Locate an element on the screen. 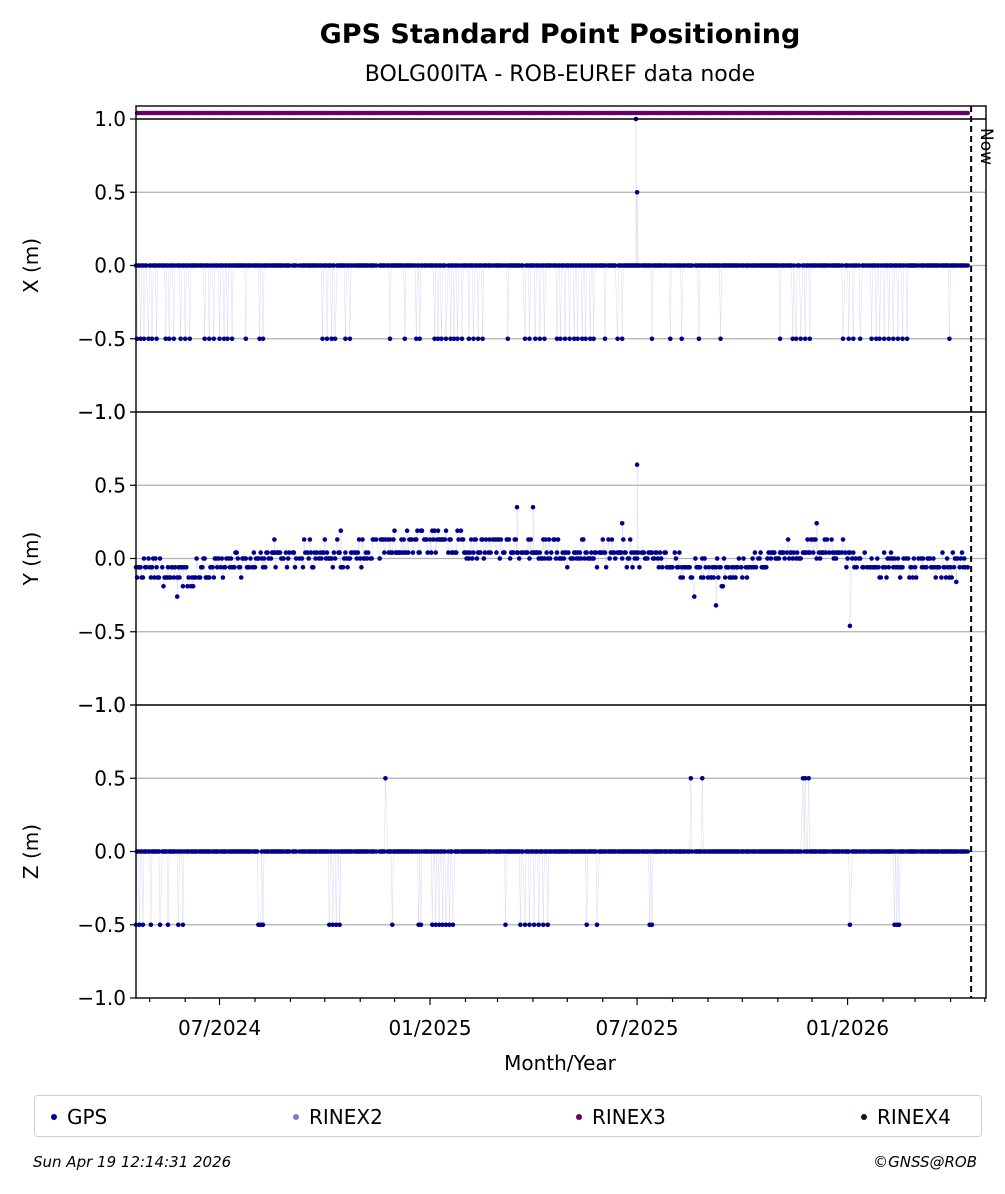  rinex2-marker-icon is located at coordinates (296, 1116).